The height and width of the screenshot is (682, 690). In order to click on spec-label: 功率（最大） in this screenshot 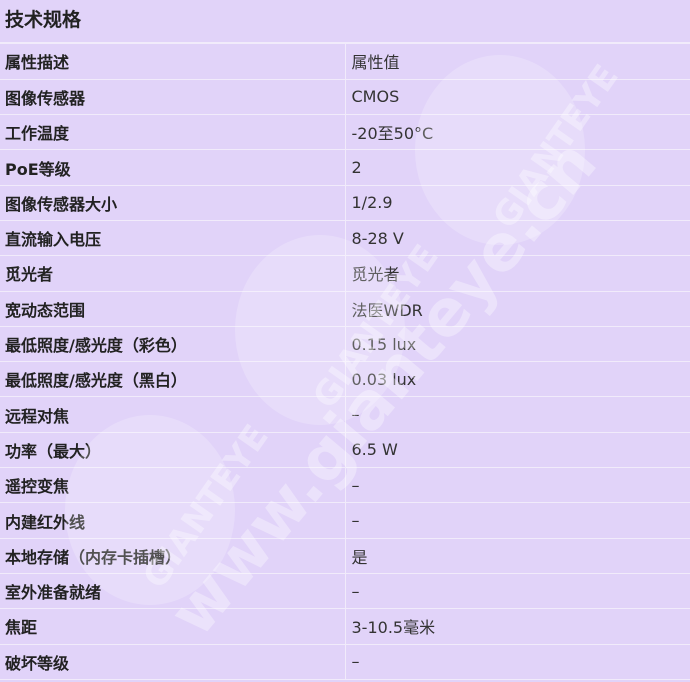, I will do `click(173, 450)`.